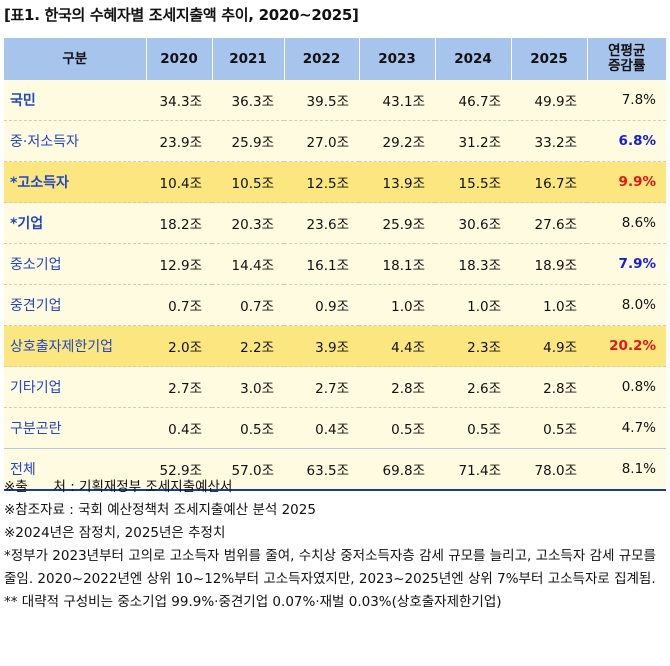 The width and height of the screenshot is (670, 666). What do you see at coordinates (179, 100) in the screenshot?
I see `cell-value: 34.3조` at bounding box center [179, 100].